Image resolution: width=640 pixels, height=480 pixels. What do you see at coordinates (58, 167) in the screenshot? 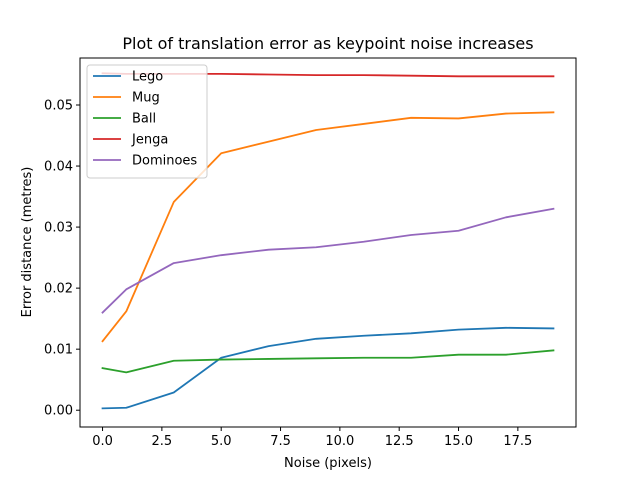
I see `y-tick-label: 0.04` at bounding box center [58, 167].